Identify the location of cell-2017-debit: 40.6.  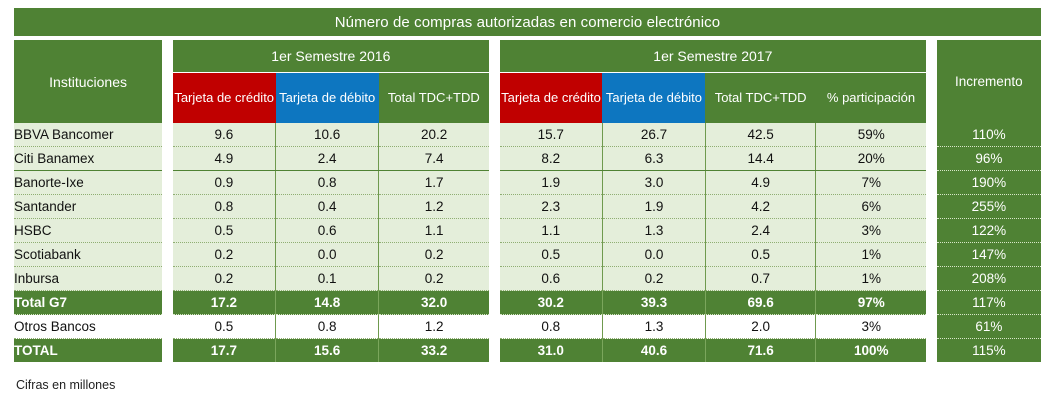
(653, 350).